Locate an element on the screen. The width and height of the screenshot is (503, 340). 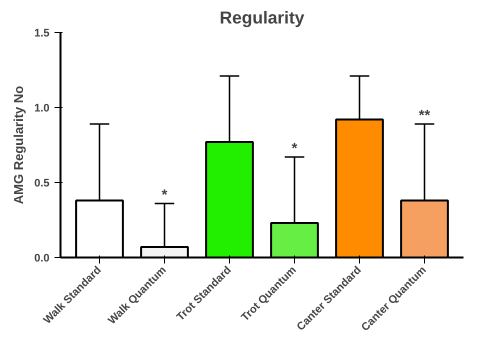
y-axis-title: AMG Regularity No is located at coordinates (18, 145).